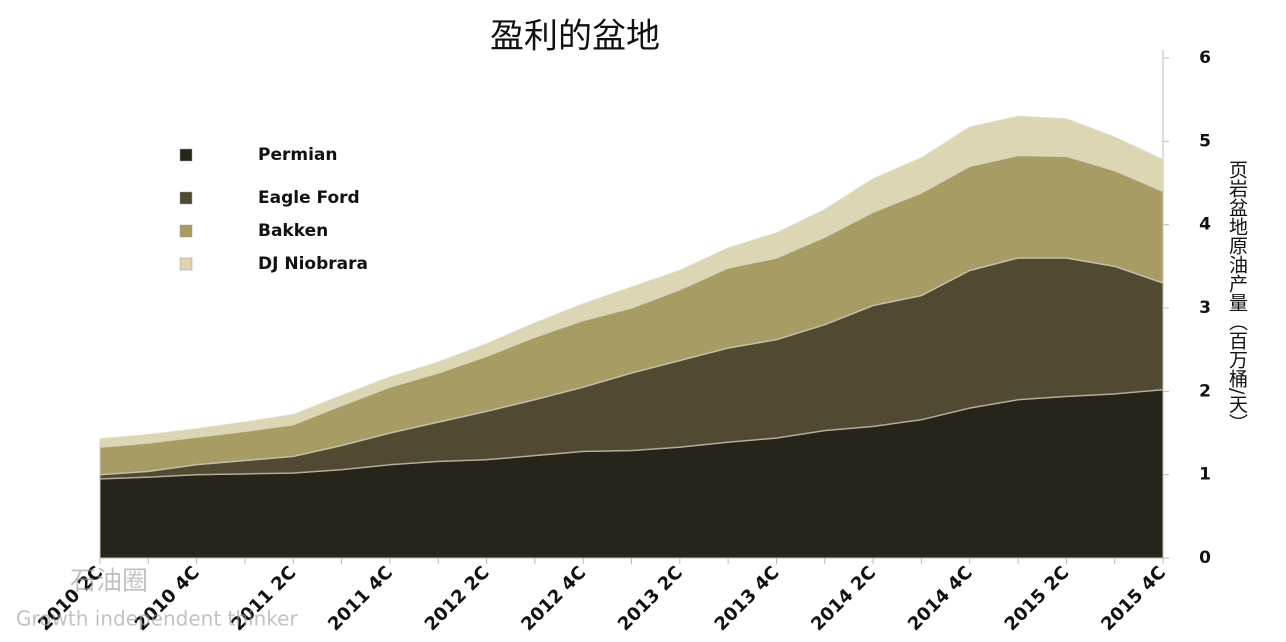 Image resolution: width=1286 pixels, height=642 pixels. What do you see at coordinates (1133, 598) in the screenshot?
I see `x-tick-label: 2015 4C` at bounding box center [1133, 598].